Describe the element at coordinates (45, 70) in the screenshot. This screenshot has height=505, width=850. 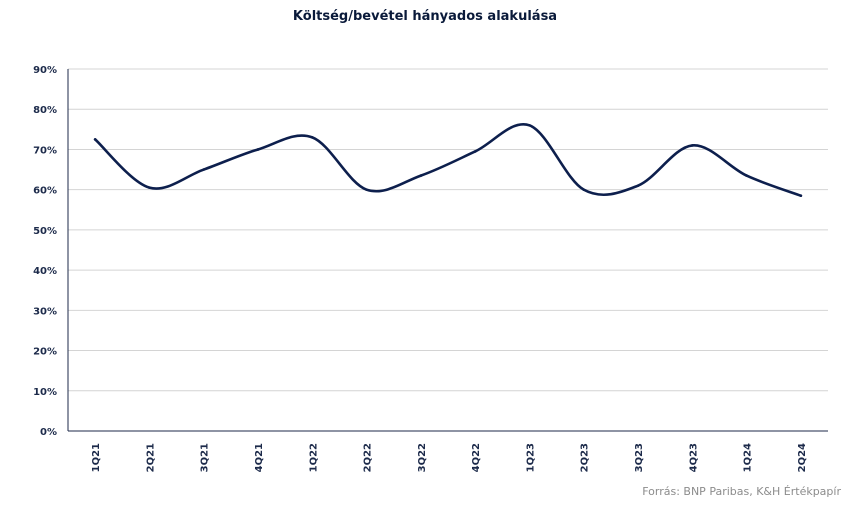
I see `y-tick-label: 90%` at that location.